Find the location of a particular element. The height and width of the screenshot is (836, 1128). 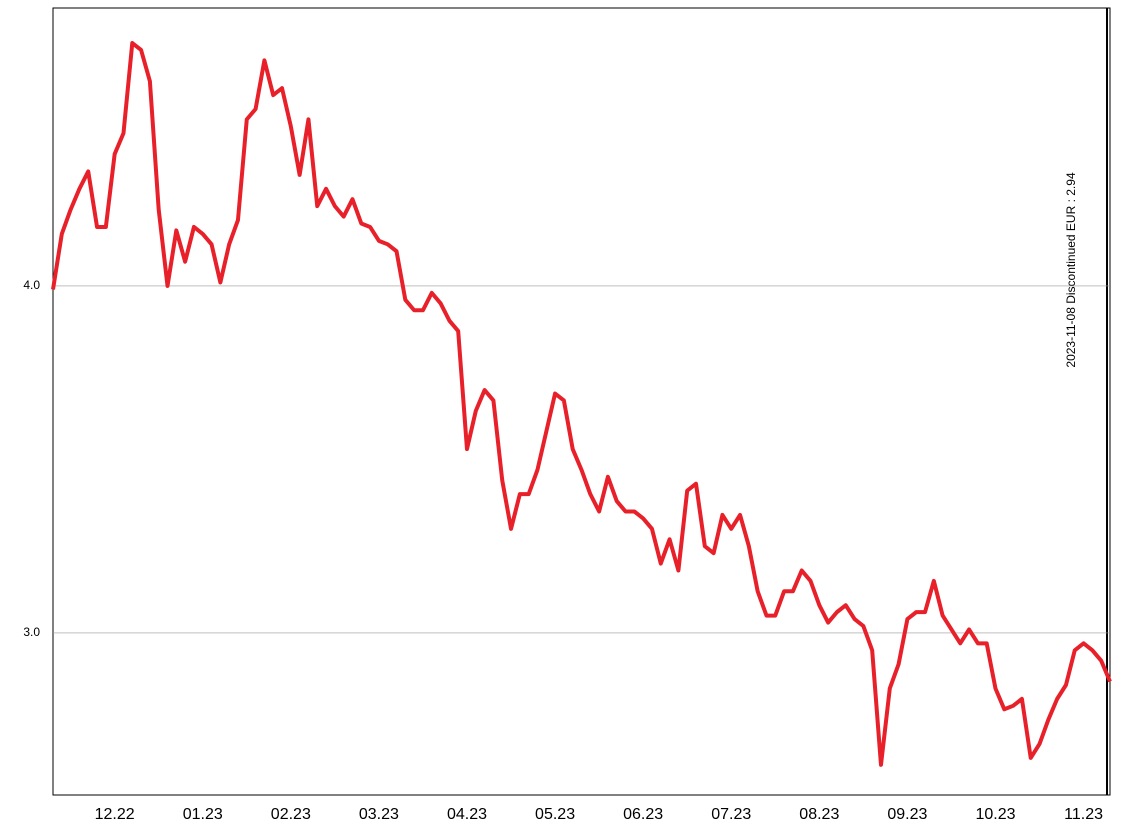

y-tick-label: 3.0 is located at coordinates (31, 632).